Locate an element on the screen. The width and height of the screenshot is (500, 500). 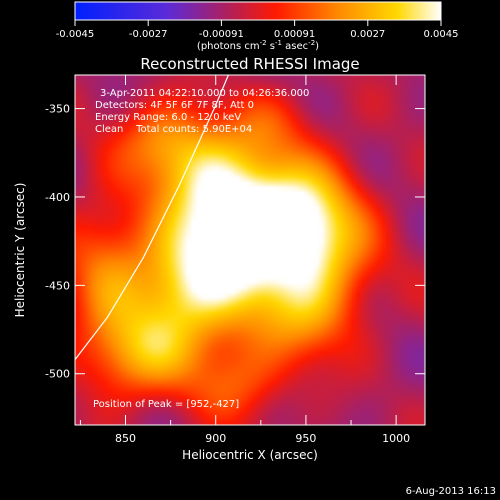
colorbar-unit: (photons cm-2 s-1 asec-2) is located at coordinates (258, 45).